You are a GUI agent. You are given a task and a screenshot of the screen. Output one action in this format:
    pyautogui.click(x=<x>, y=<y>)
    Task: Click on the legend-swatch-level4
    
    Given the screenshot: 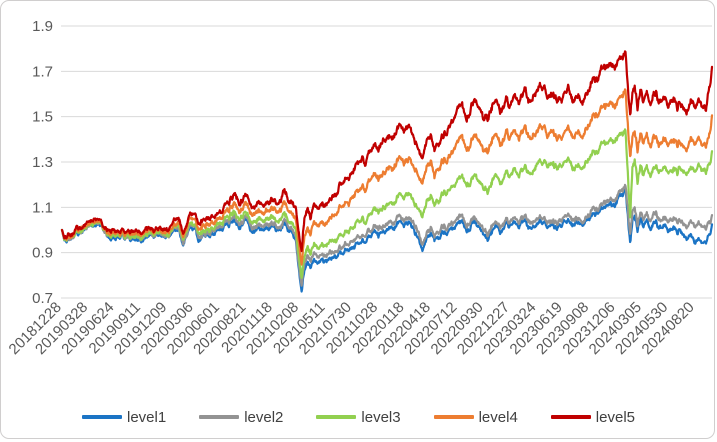 What is the action you would take?
    pyautogui.click(x=453, y=417)
    